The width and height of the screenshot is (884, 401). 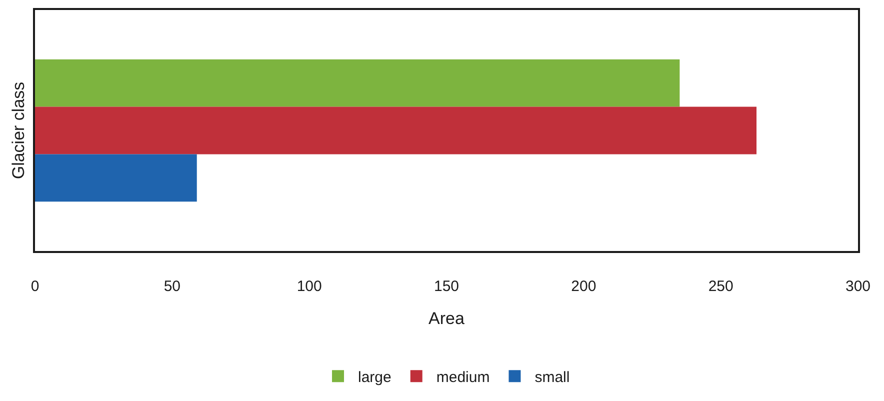 I want to click on legend-label: large, so click(x=375, y=377).